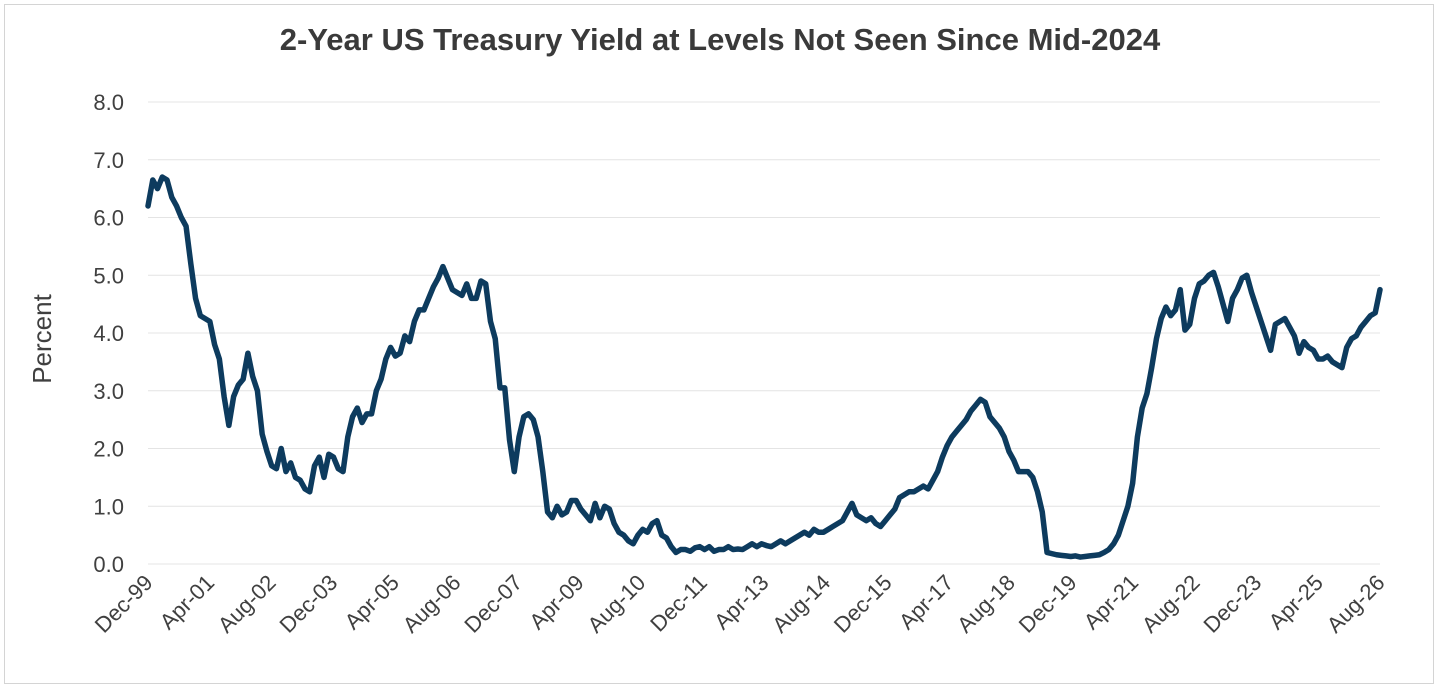 This screenshot has width=1440, height=690. I want to click on x-tick-label: Aug-14, so click(801, 604).